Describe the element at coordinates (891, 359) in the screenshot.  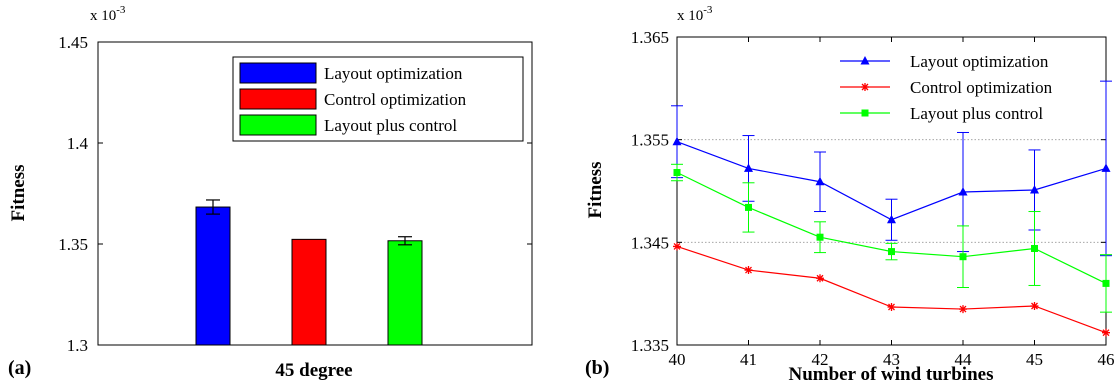
I see `panel-b-x-tick-label: 43` at that location.